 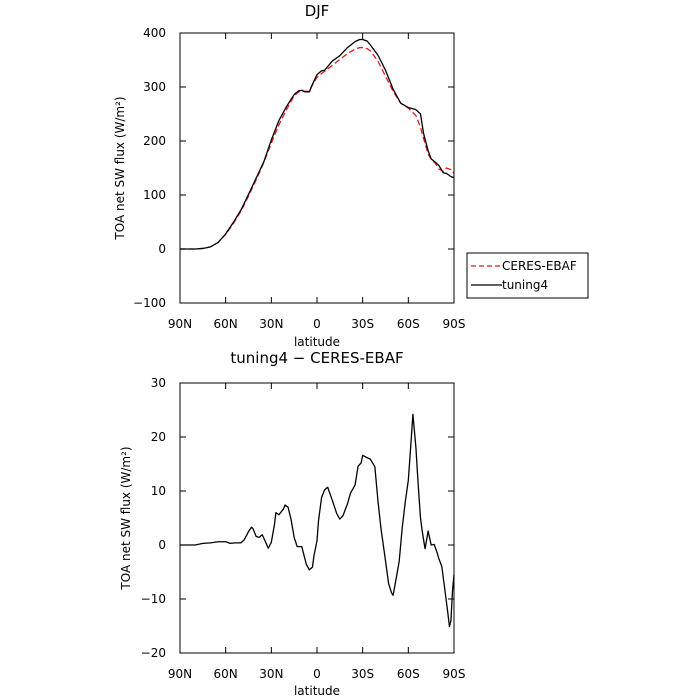 What do you see at coordinates (408, 674) in the screenshot?
I see `bottom-x-tick-label: 60S` at bounding box center [408, 674].